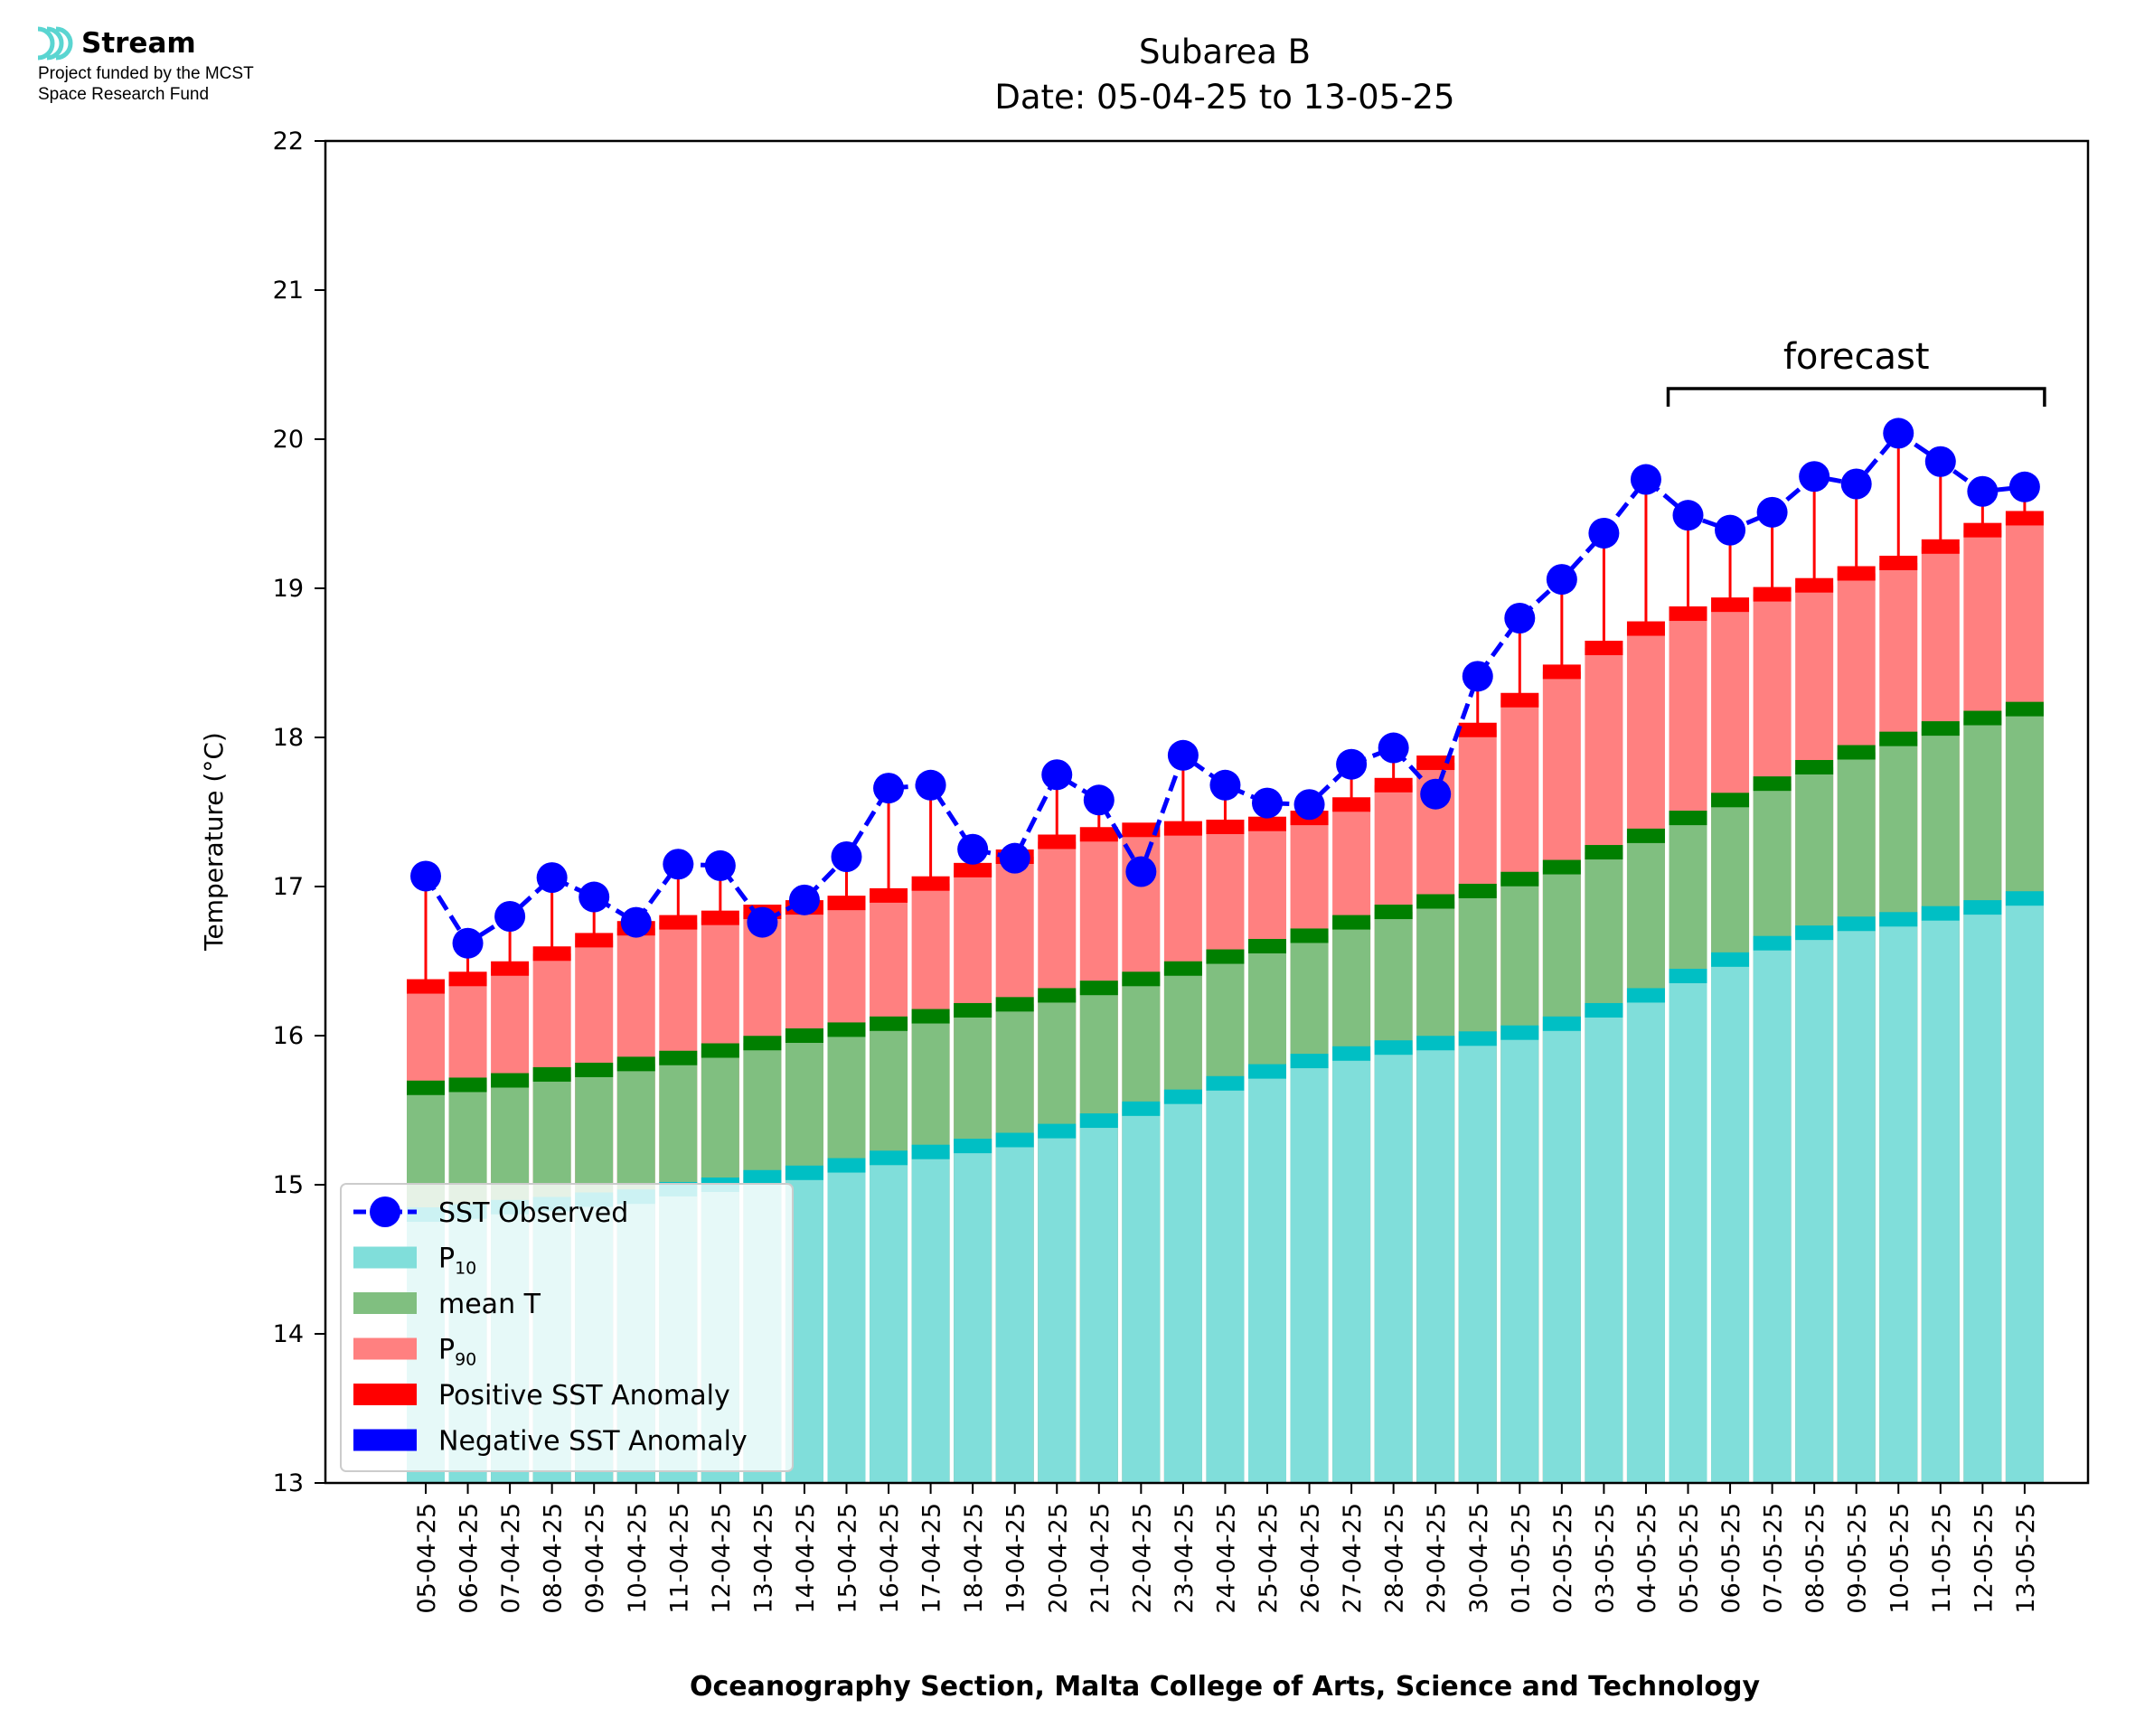 This screenshot has width=2154, height=1736. Describe the element at coordinates (567, 1327) in the screenshot. I see `legend-box` at that location.